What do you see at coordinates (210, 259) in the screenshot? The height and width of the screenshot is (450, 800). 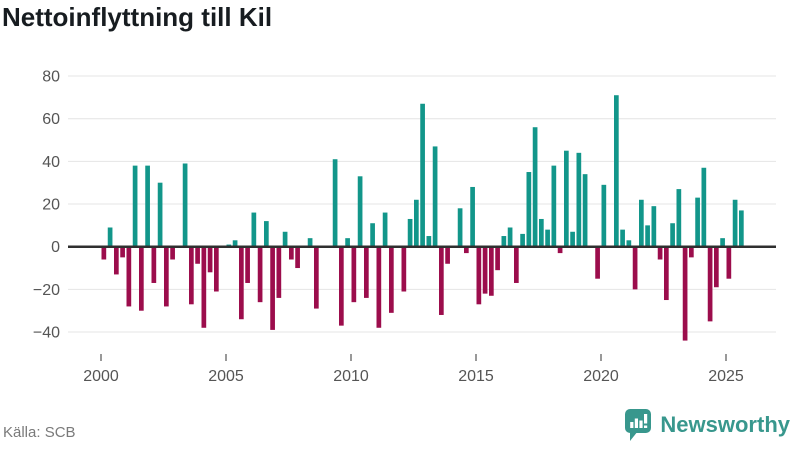 I see `bar-2004Q2` at bounding box center [210, 259].